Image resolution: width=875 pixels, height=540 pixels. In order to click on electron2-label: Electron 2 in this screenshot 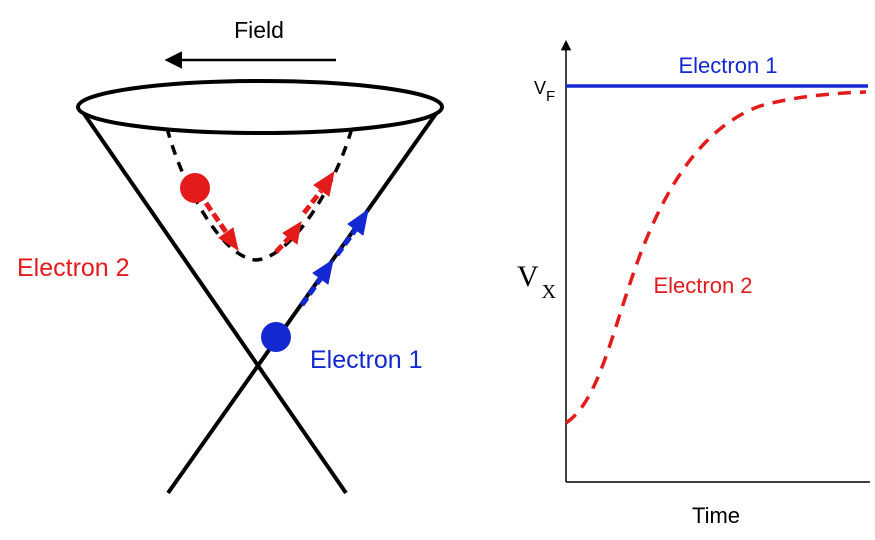, I will do `click(73, 268)`.